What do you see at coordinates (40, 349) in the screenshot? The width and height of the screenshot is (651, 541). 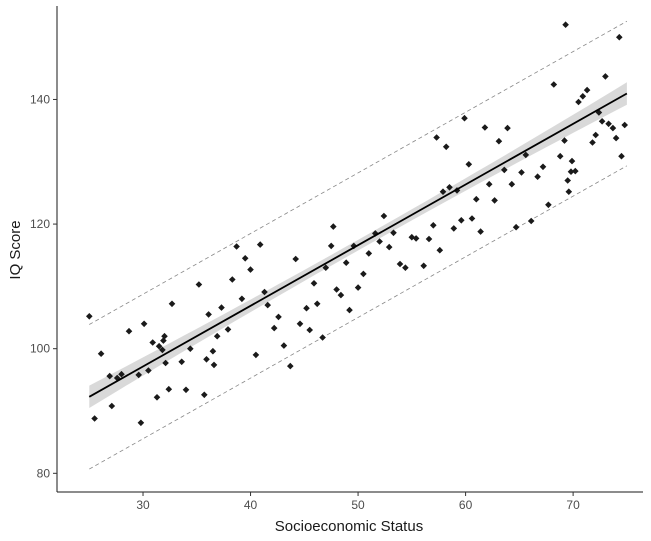 I see `y-tick-label: 100` at bounding box center [40, 349].